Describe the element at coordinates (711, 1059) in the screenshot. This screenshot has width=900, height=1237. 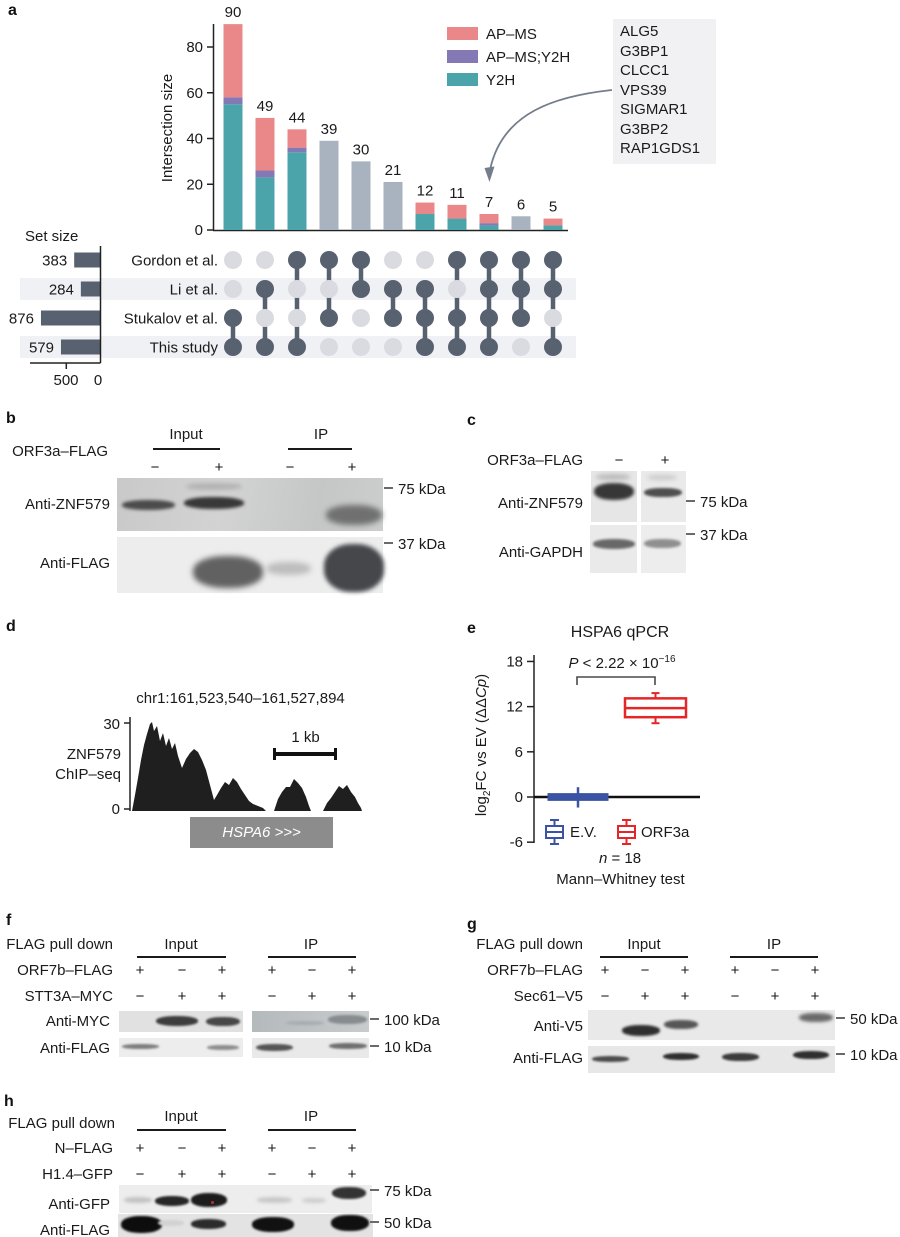
I see `blot-g-flag` at that location.